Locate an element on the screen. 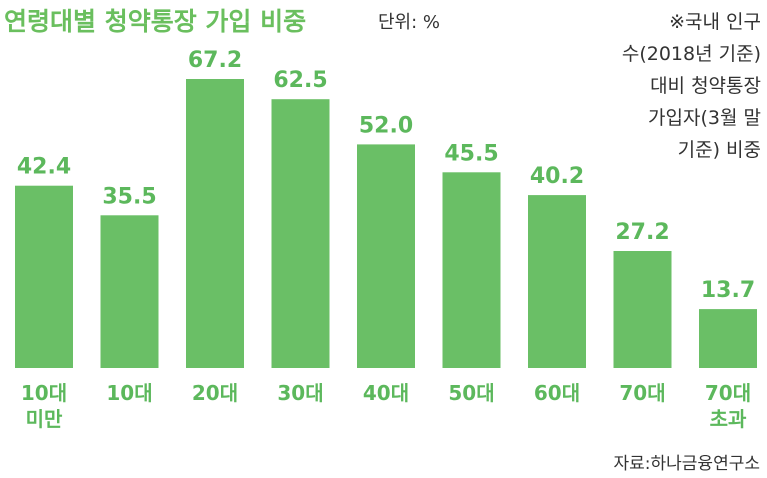 This screenshot has height=478, width=767. tick-label-4-0: 40대 is located at coordinates (386, 393).